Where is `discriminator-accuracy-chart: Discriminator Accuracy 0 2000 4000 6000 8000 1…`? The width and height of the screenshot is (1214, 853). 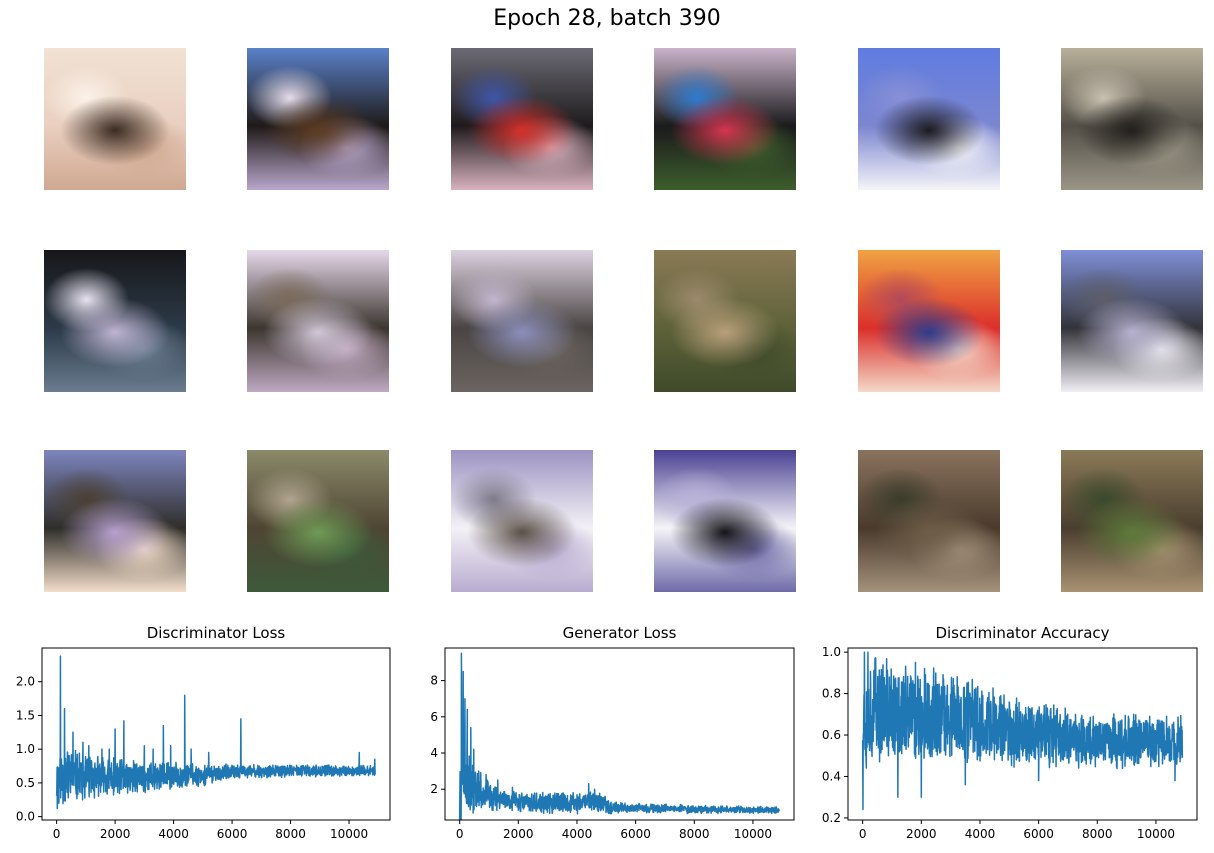 discriminator-accuracy-chart: Discriminator Accuracy 0 2000 4000 6000 8000 1… is located at coordinates (1010, 736).